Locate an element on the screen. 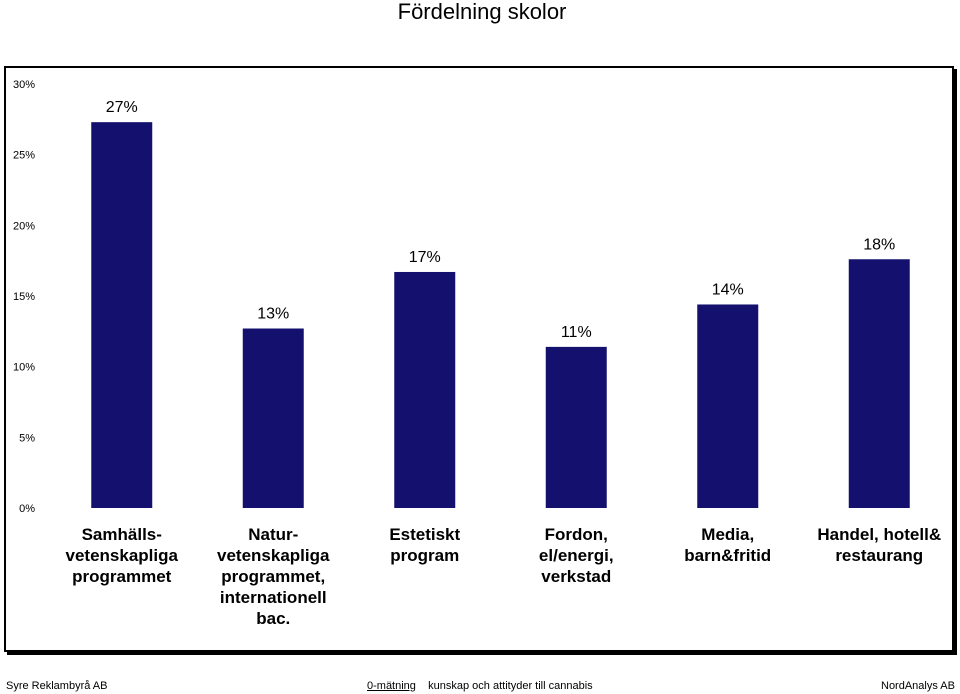  category-label: Fordon, el/energi, verkstad is located at coordinates (576, 555).